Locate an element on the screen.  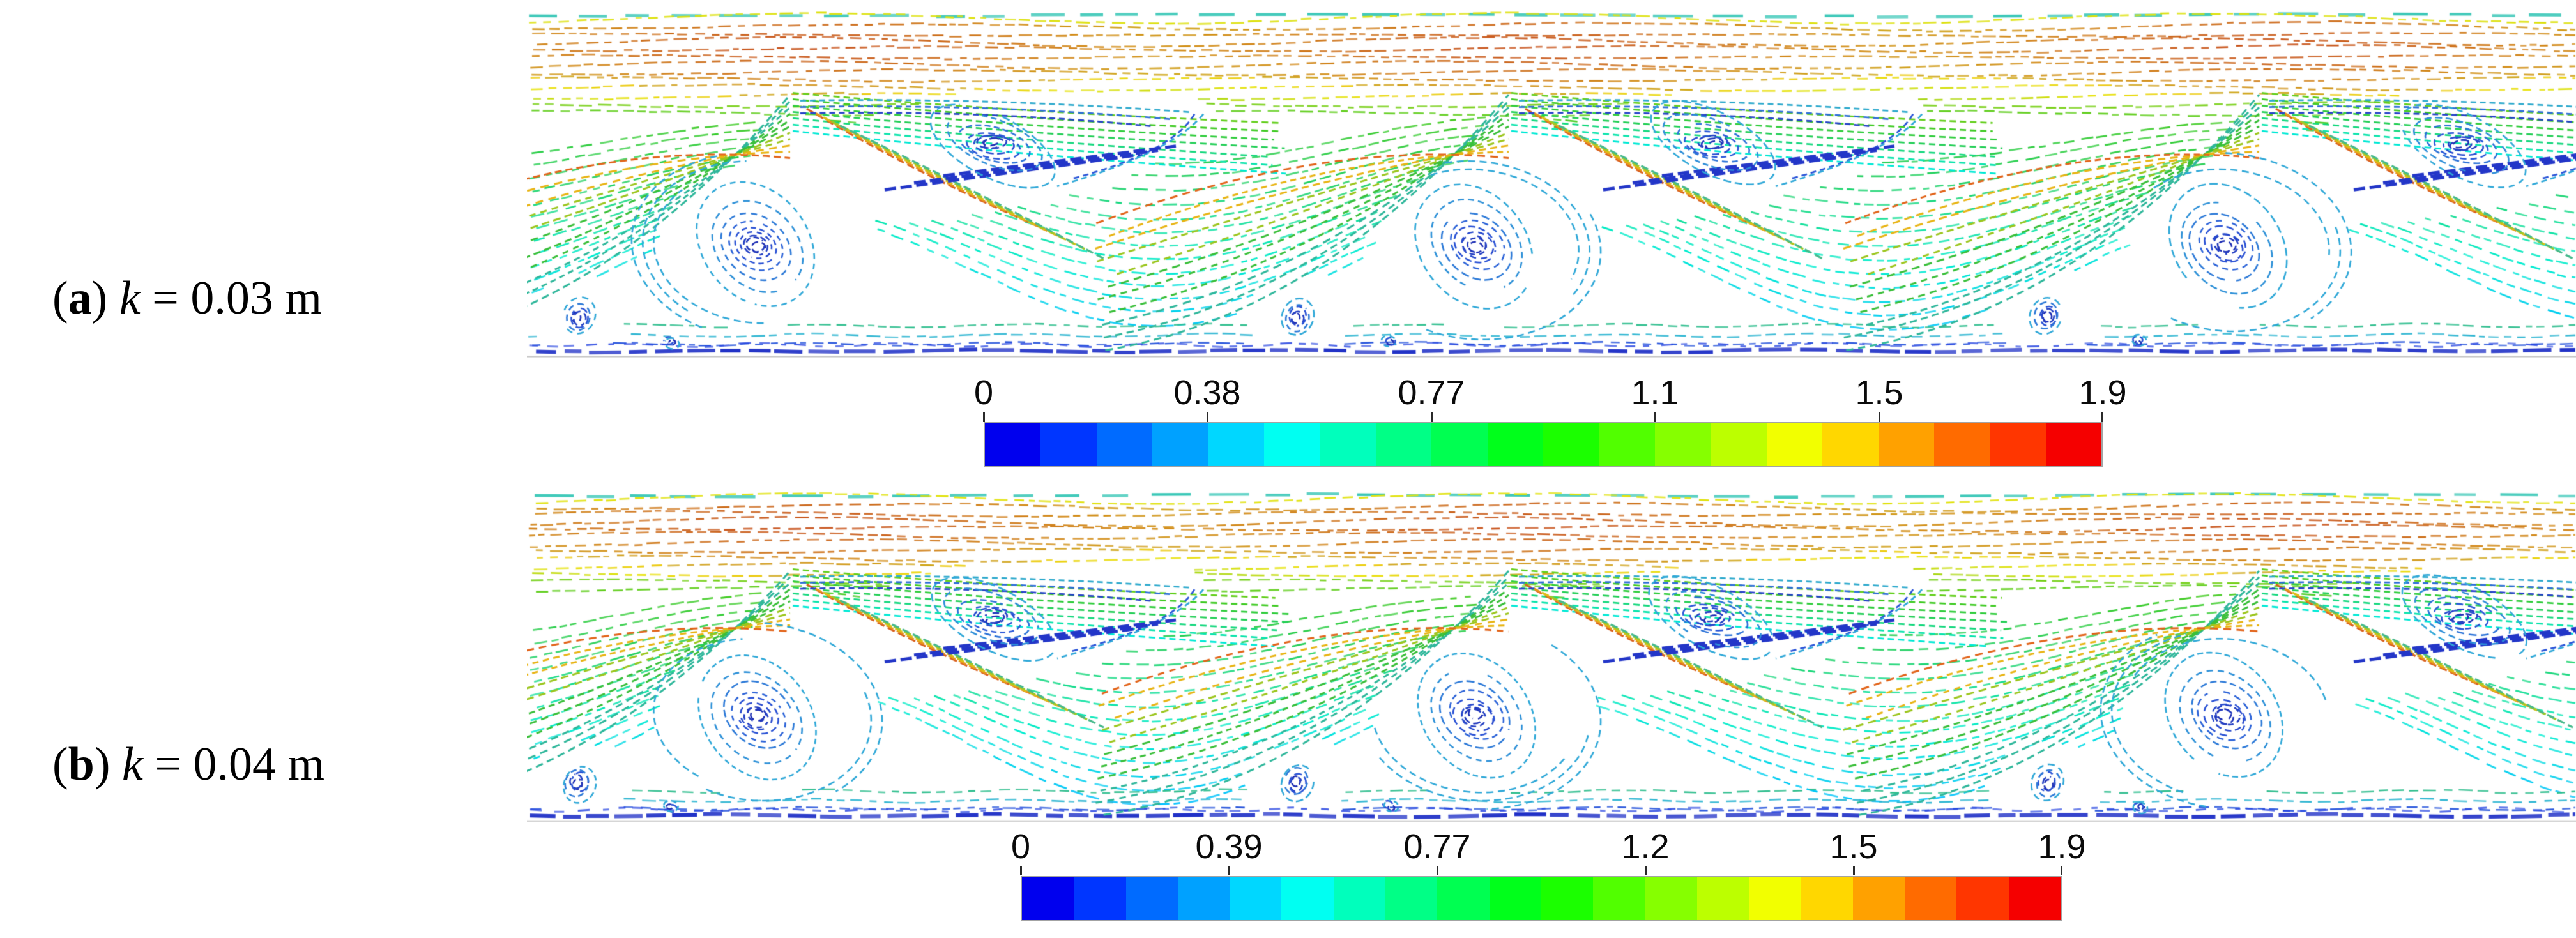
panel-a-label: (a) k = 0.03 m is located at coordinates (163, 298).